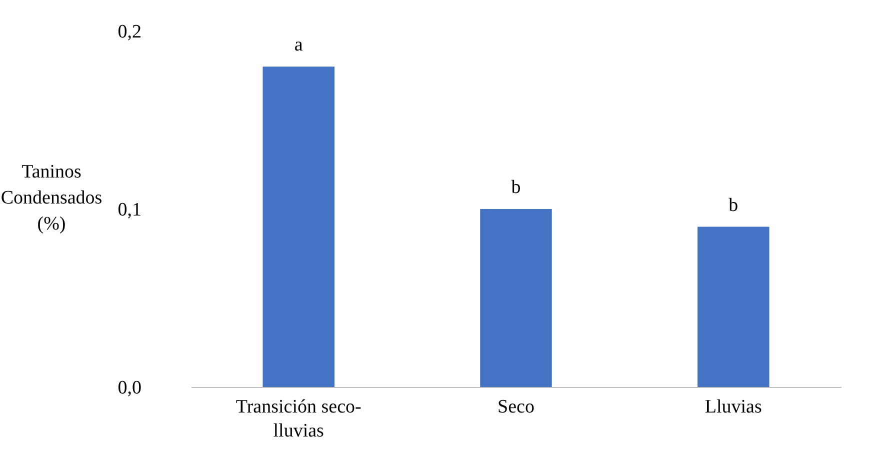 The width and height of the screenshot is (889, 455). Describe the element at coordinates (130, 210) in the screenshot. I see `y-tick-label: 0,1` at that location.